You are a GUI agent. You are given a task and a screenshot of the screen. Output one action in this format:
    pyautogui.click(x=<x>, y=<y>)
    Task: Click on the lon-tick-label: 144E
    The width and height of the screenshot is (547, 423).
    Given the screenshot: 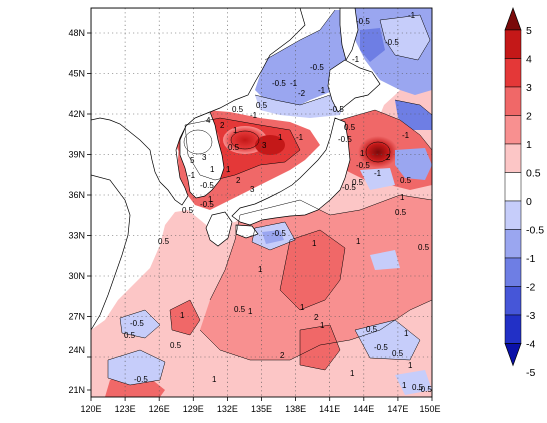 What is the action you would take?
    pyautogui.click(x=363, y=409)
    